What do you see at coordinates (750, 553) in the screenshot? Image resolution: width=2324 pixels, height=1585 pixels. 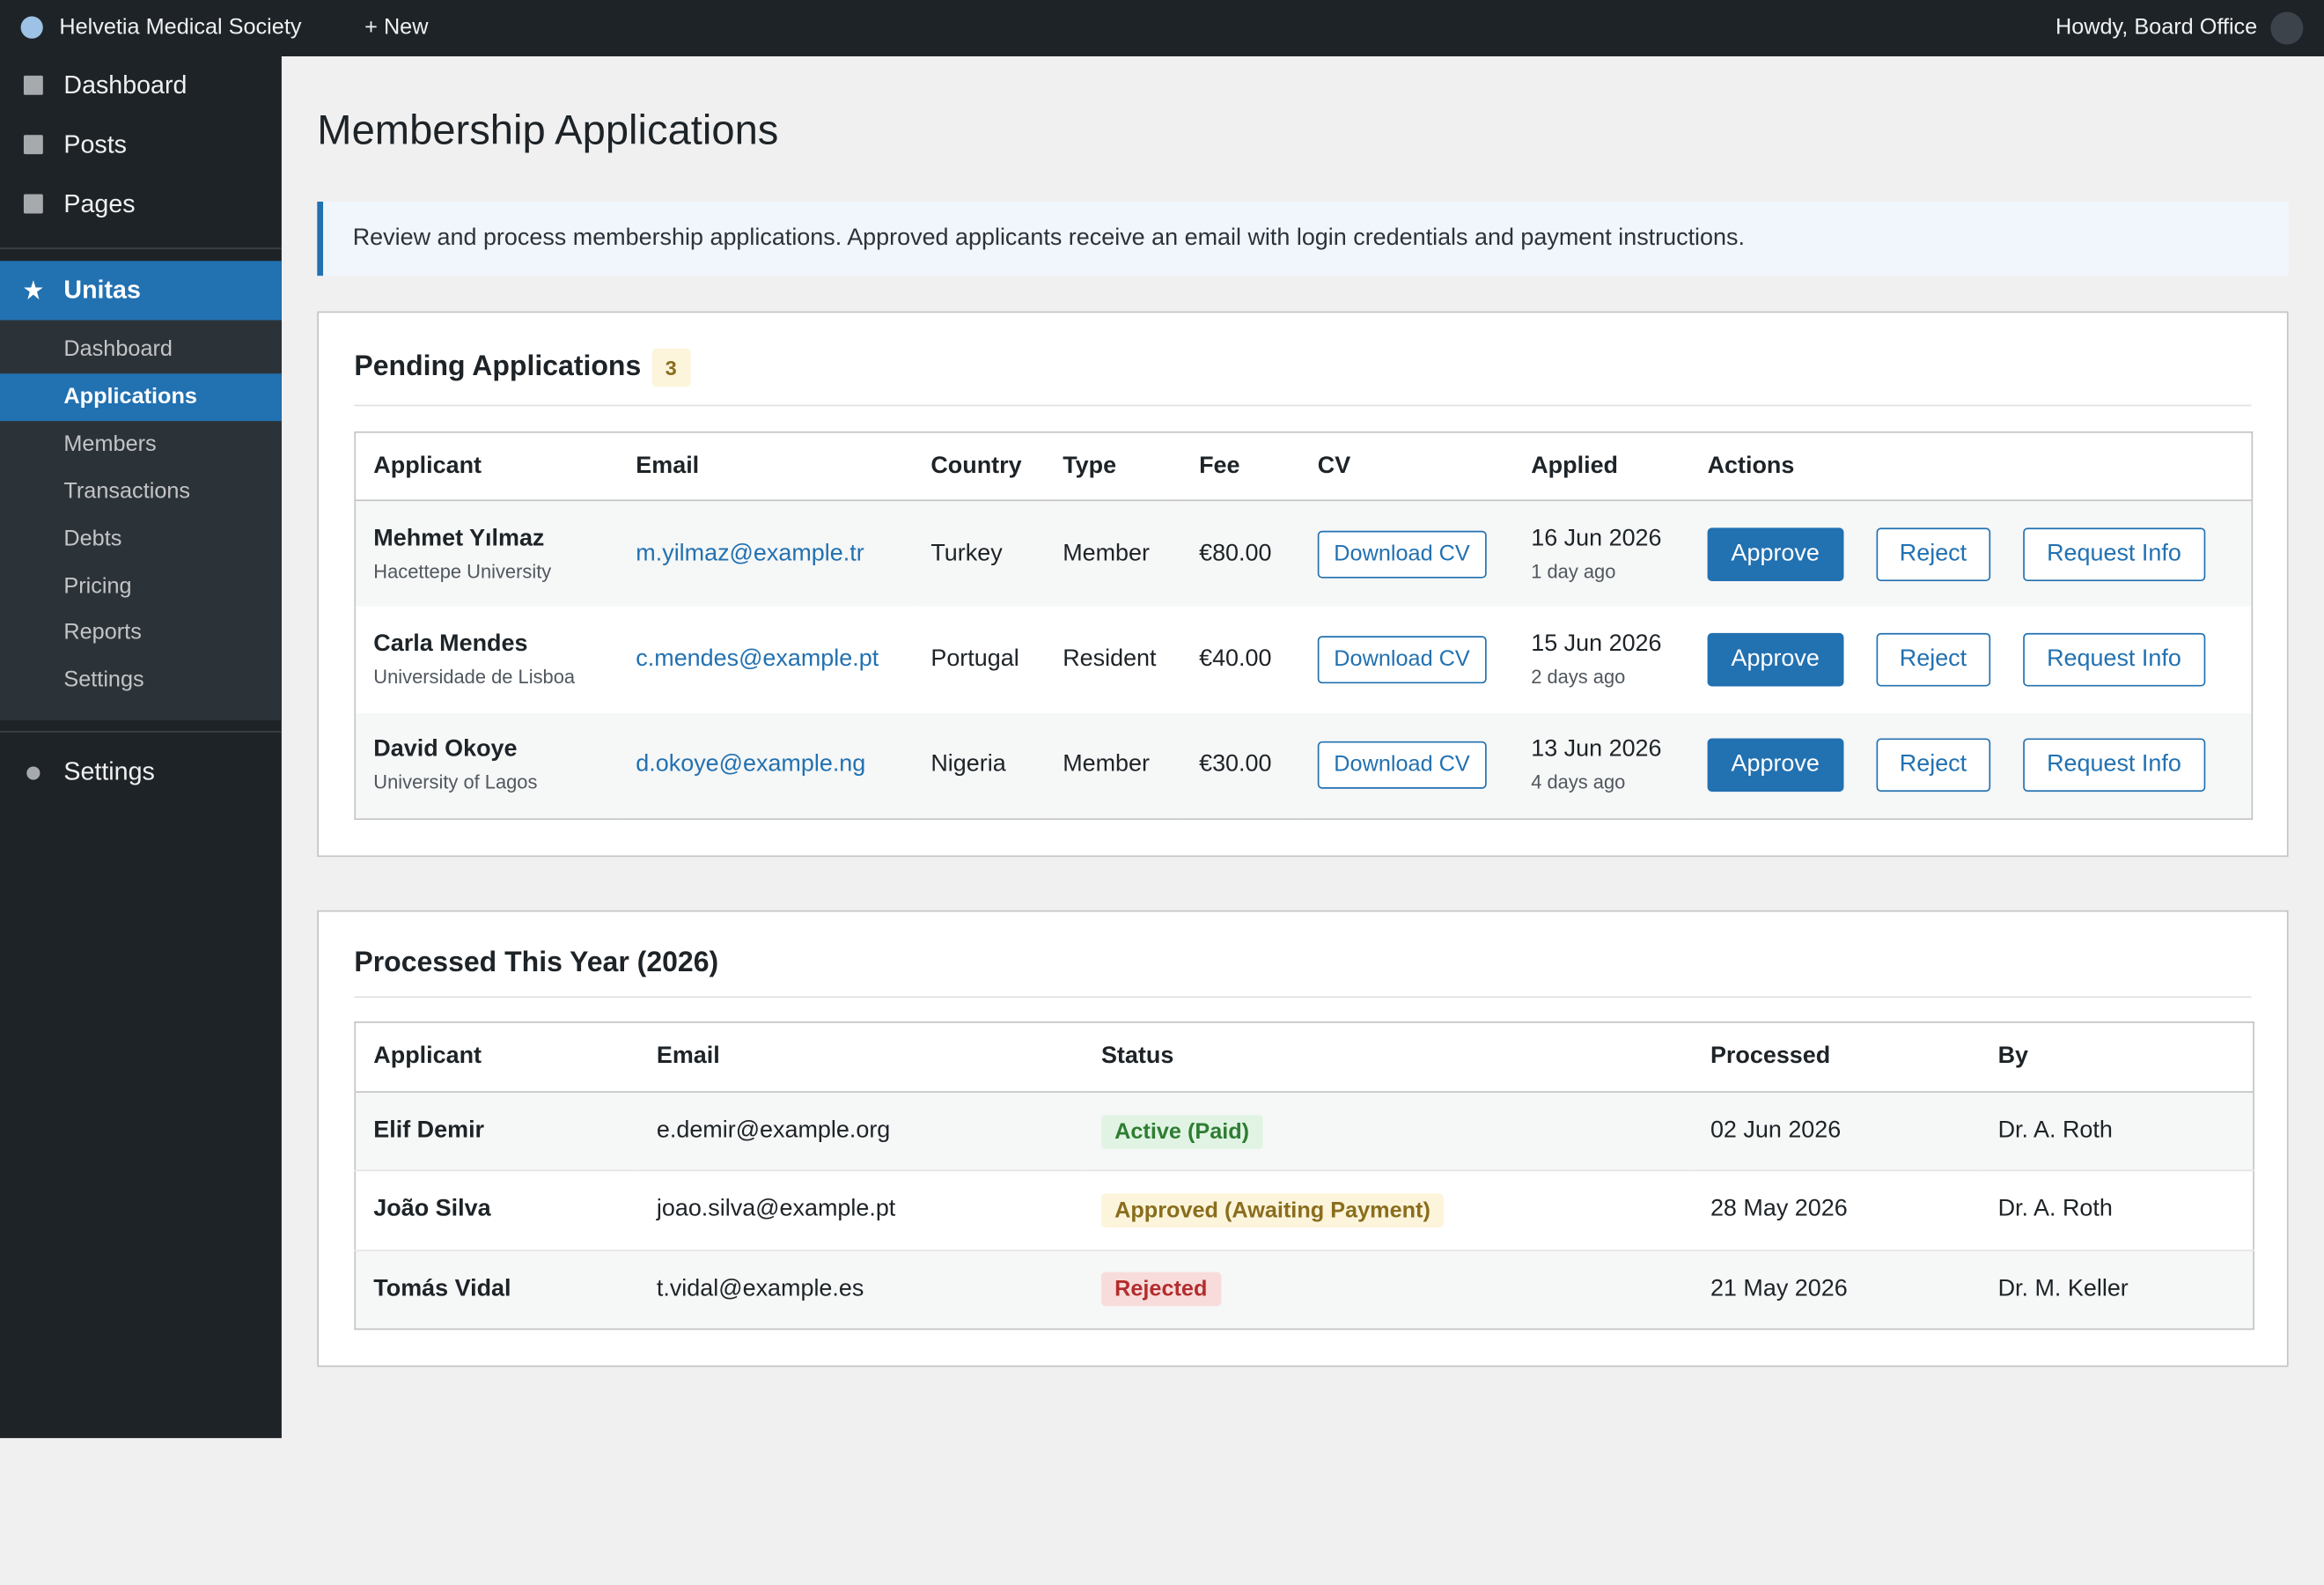 I see `email-link: m.yilmaz@example.tr` at bounding box center [750, 553].